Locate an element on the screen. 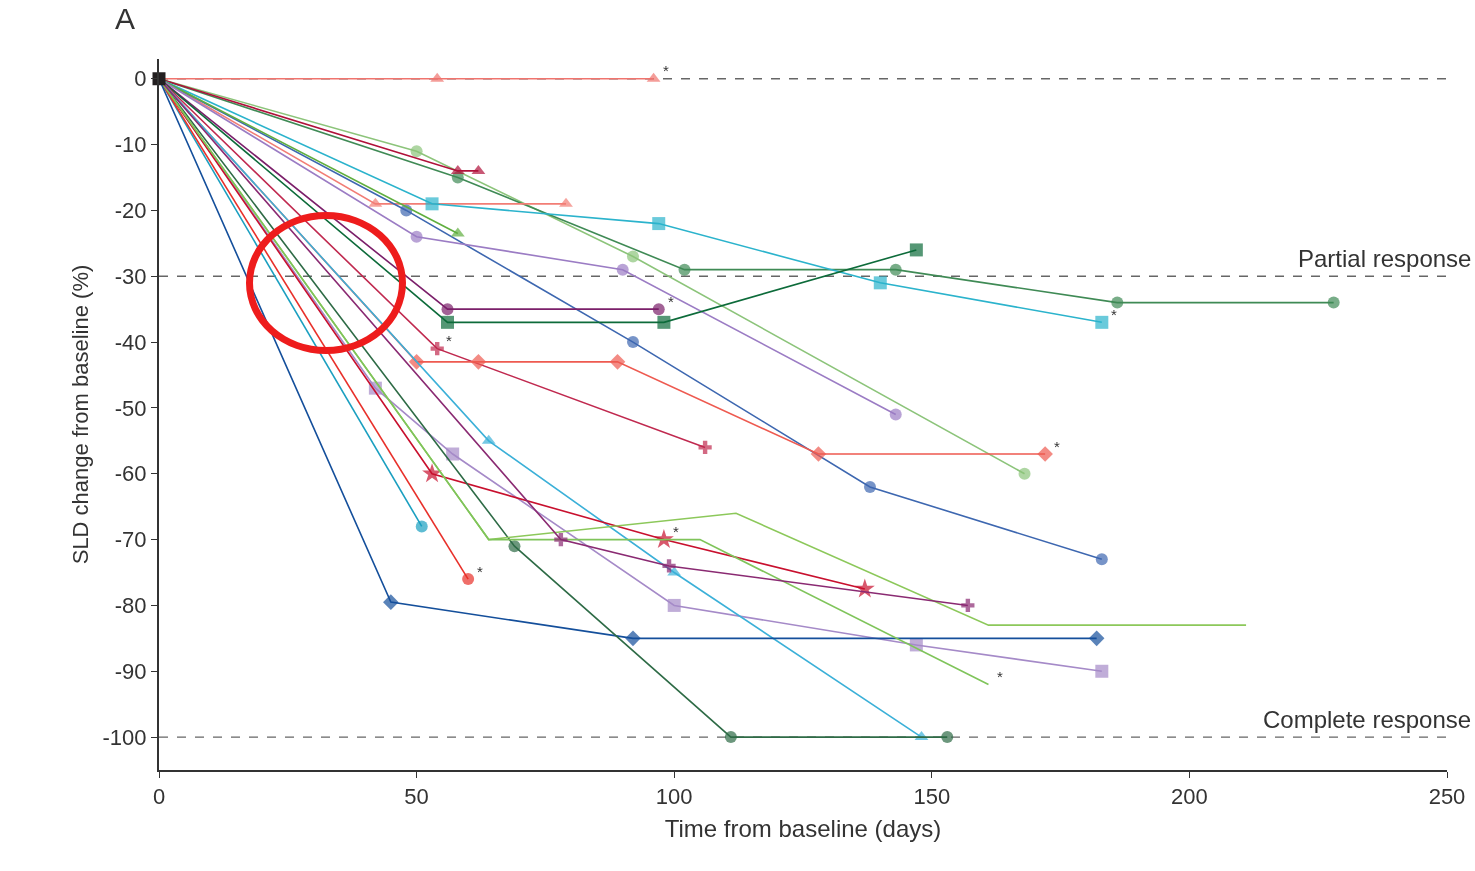  y-tick-label: -20 is located at coordinates (130, 211).